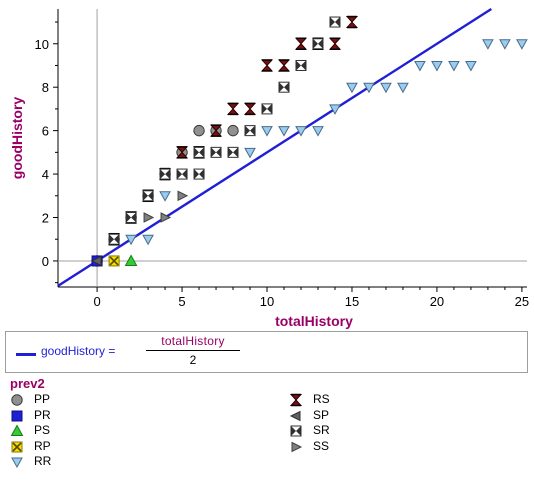 This screenshot has width=534, height=484. Describe the element at coordinates (42, 430) in the screenshot. I see `legend-label: PS` at that location.